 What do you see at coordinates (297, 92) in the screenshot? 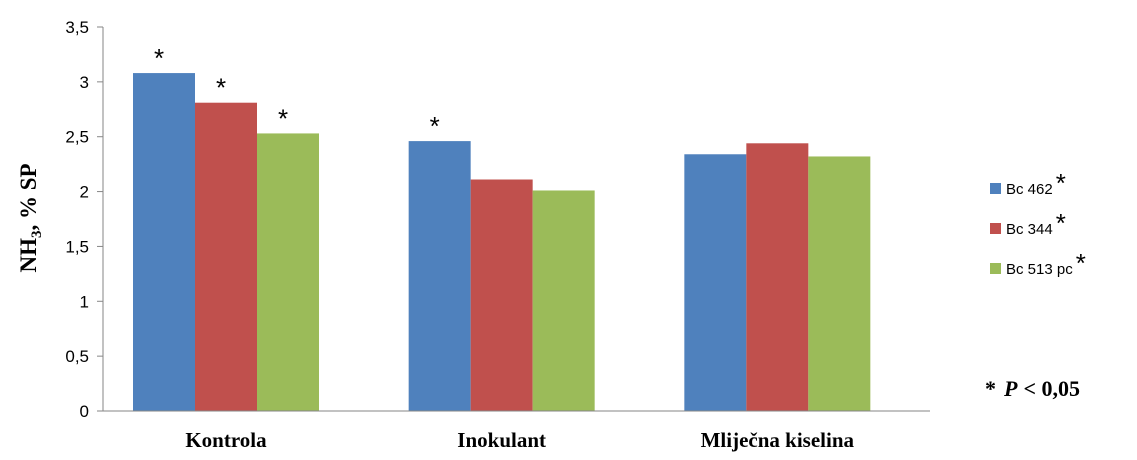
I see `significance-markers: * * * *` at bounding box center [297, 92].